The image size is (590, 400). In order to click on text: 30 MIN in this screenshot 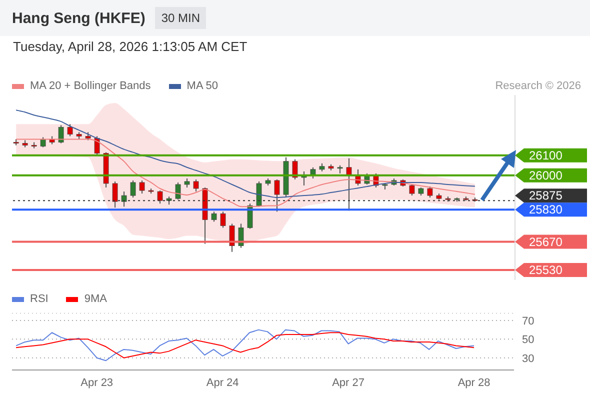, I will do `click(180, 18)`.